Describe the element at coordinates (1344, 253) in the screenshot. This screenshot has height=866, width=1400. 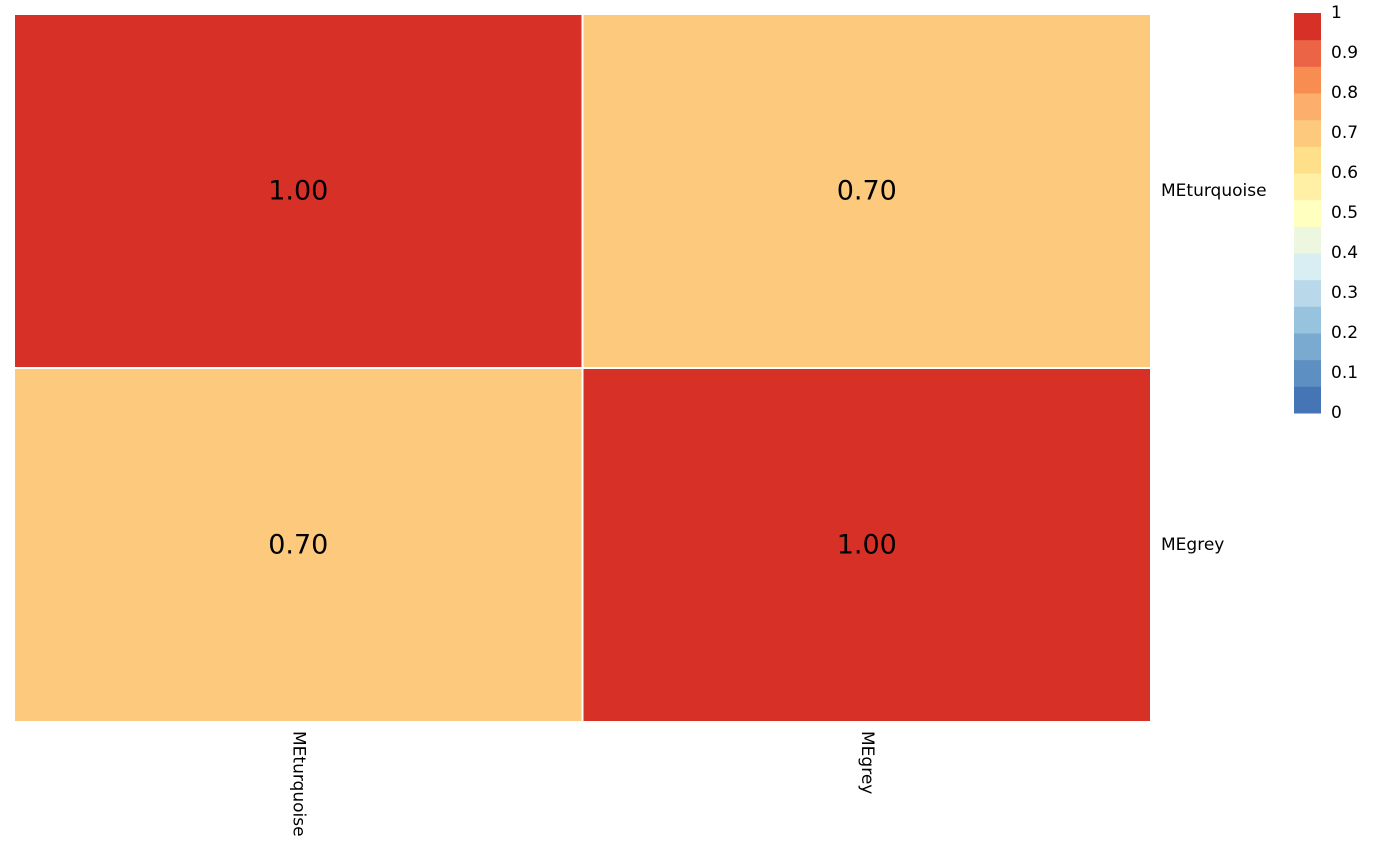
I see `legend-tick-label: 0.4` at that location.